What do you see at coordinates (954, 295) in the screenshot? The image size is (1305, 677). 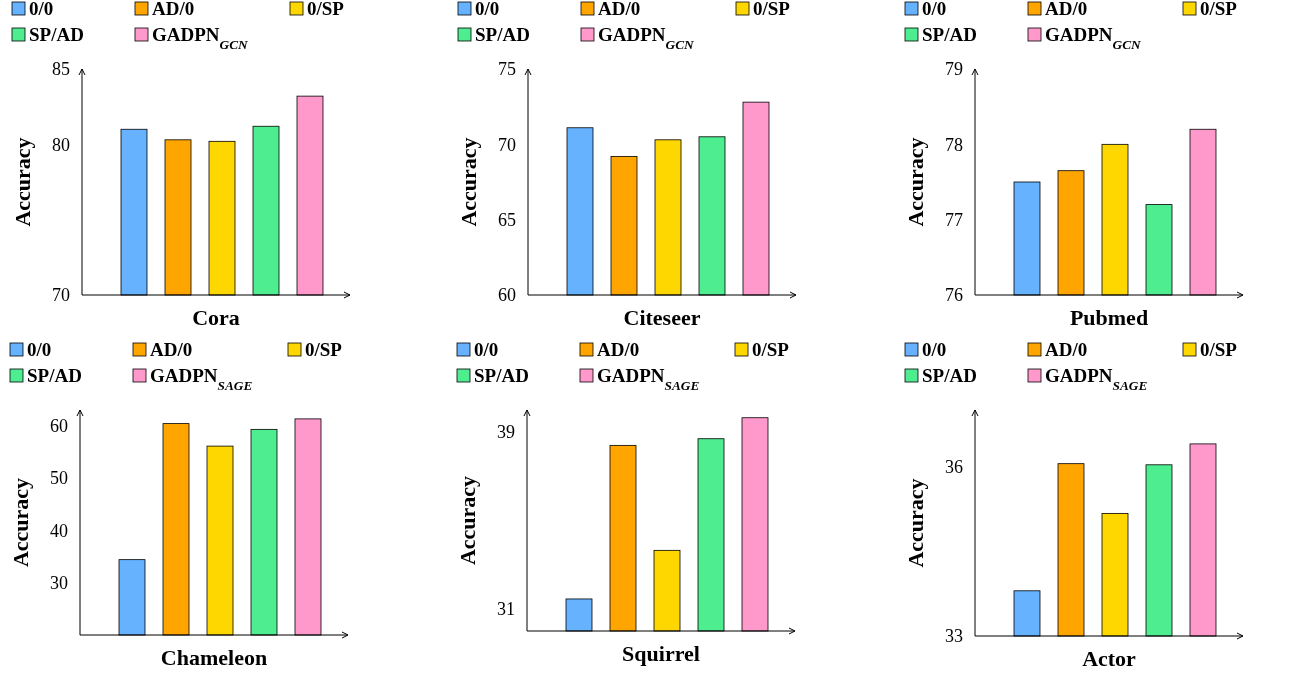 I see `y-tick-label: 76` at bounding box center [954, 295].